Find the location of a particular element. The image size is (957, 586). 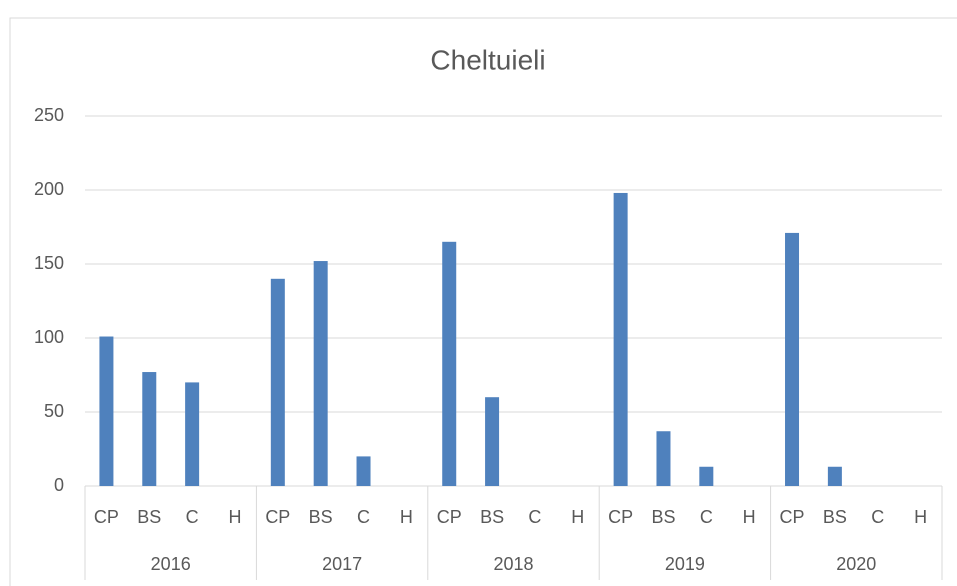

group-label: 2016 is located at coordinates (171, 564).